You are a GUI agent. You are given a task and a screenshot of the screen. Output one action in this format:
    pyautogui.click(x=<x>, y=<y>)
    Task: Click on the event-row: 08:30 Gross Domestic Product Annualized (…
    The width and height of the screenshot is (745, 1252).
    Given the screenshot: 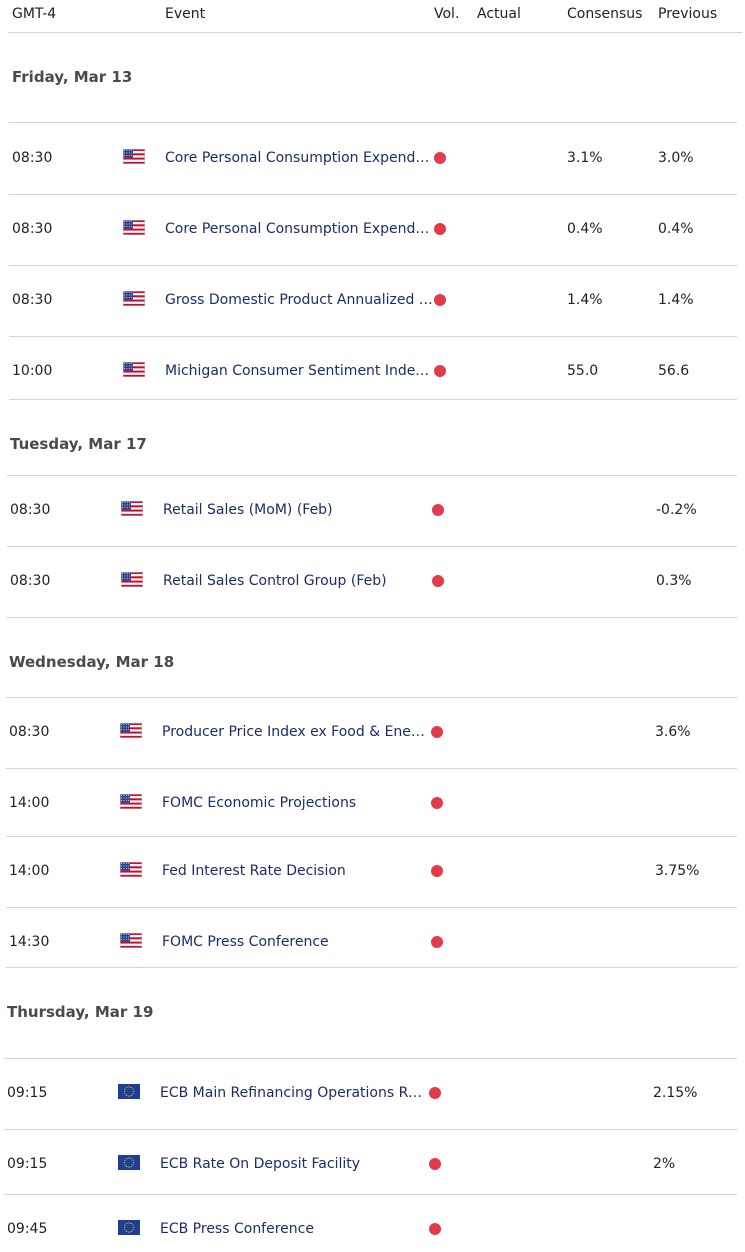 What is the action you would take?
    pyautogui.click(x=372, y=301)
    